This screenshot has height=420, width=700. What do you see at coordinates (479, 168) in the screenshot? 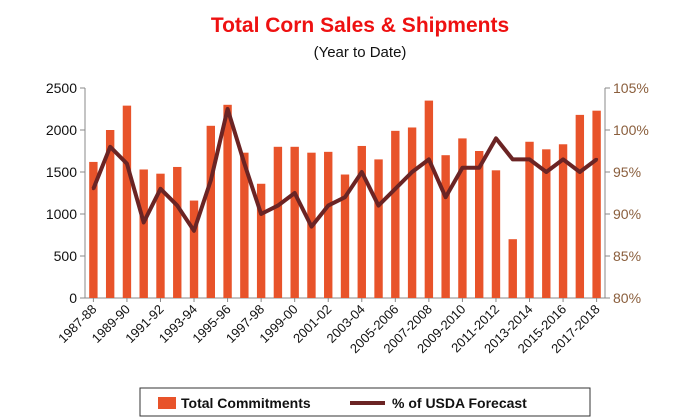
I see `line-point-2010-2011` at bounding box center [479, 168].